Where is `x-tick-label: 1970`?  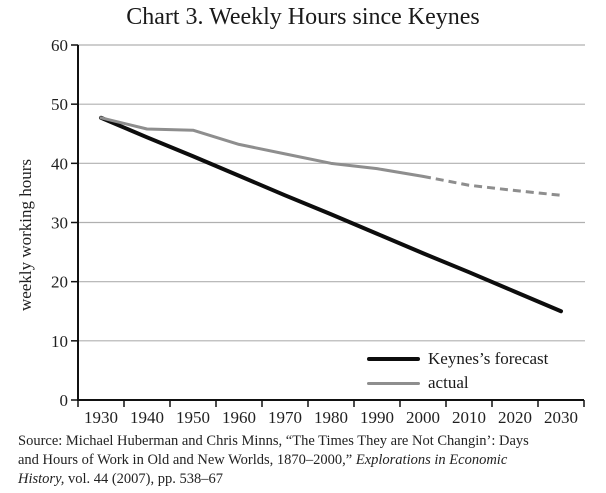 x-tick-label: 1970 is located at coordinates (285, 417).